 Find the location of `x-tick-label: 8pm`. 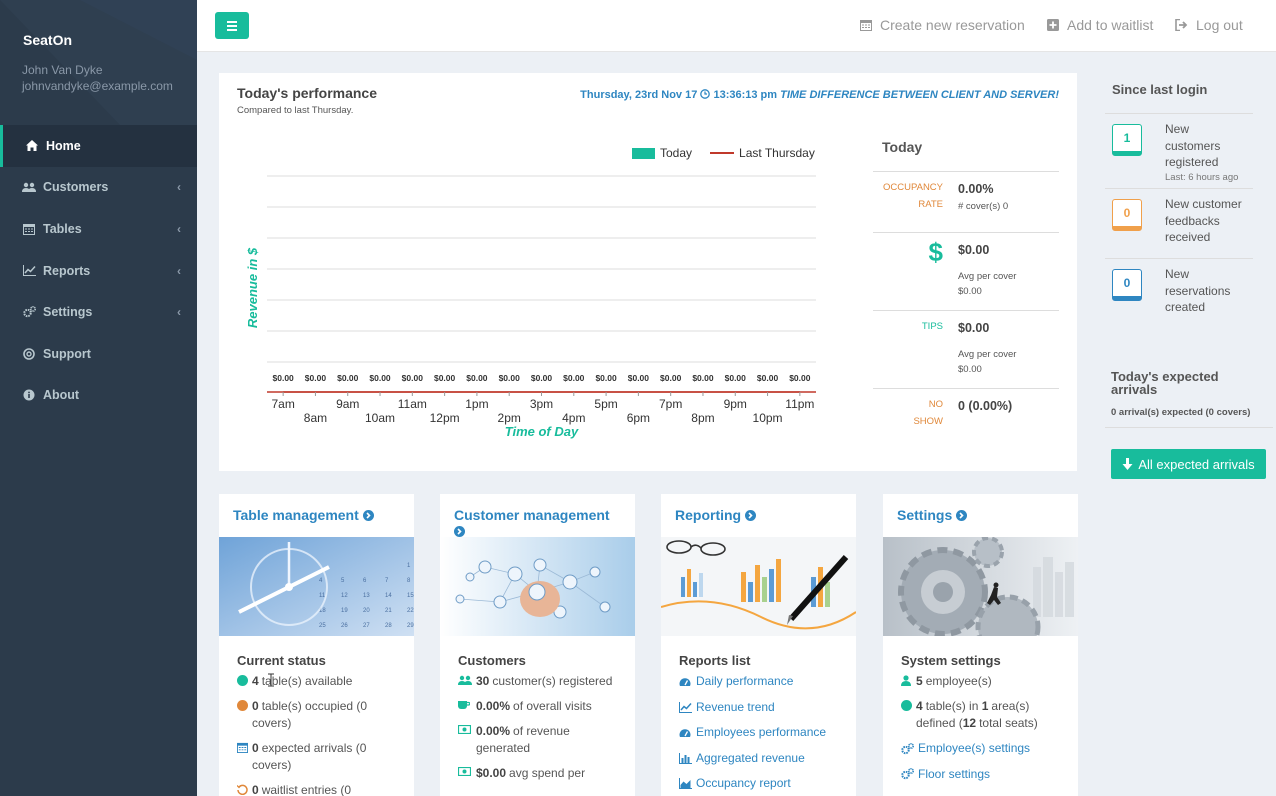

x-tick-label: 8pm is located at coordinates (702, 418).